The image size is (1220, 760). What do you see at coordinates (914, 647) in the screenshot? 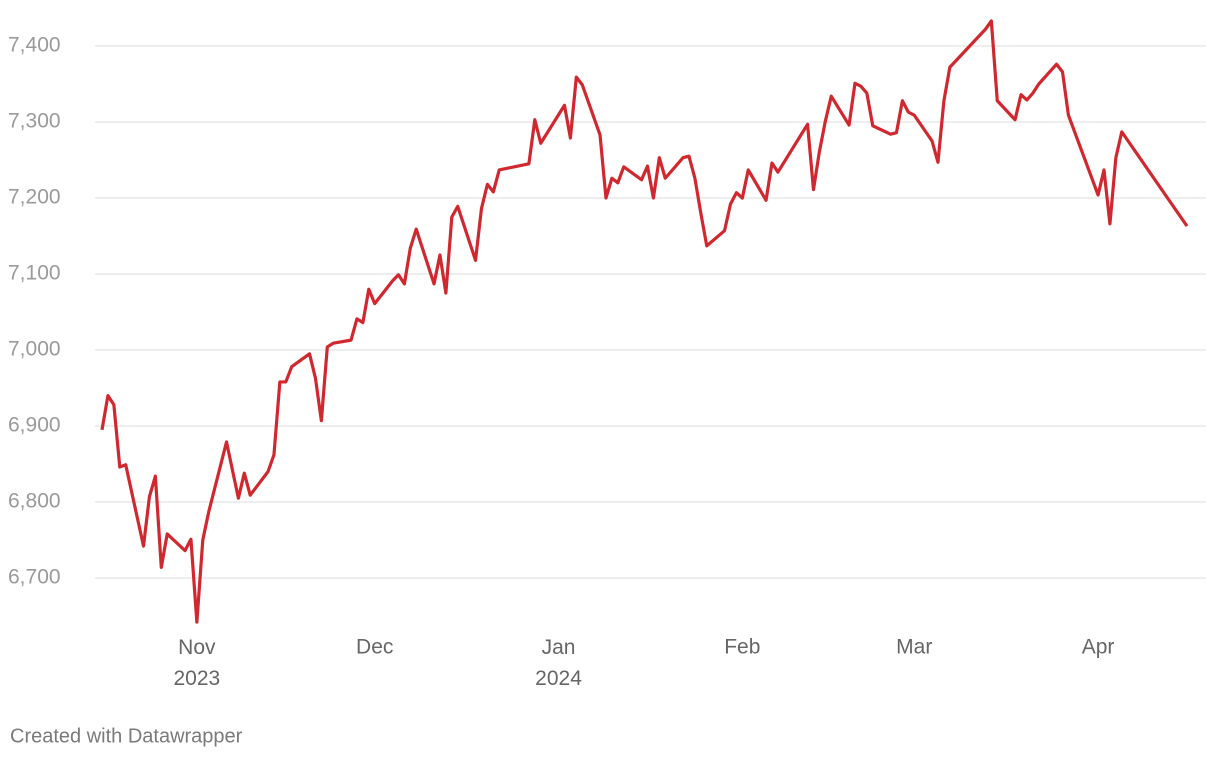
I see `x-tick-label: Mar` at bounding box center [914, 647].